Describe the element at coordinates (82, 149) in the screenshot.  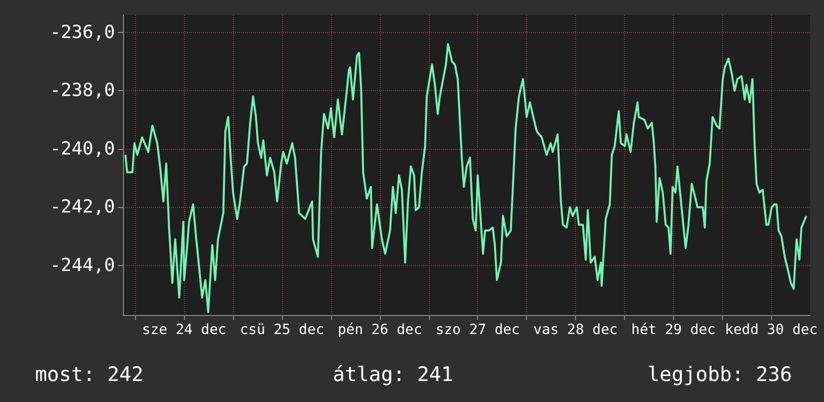
I see `y-tick-label: -240,0` at that location.